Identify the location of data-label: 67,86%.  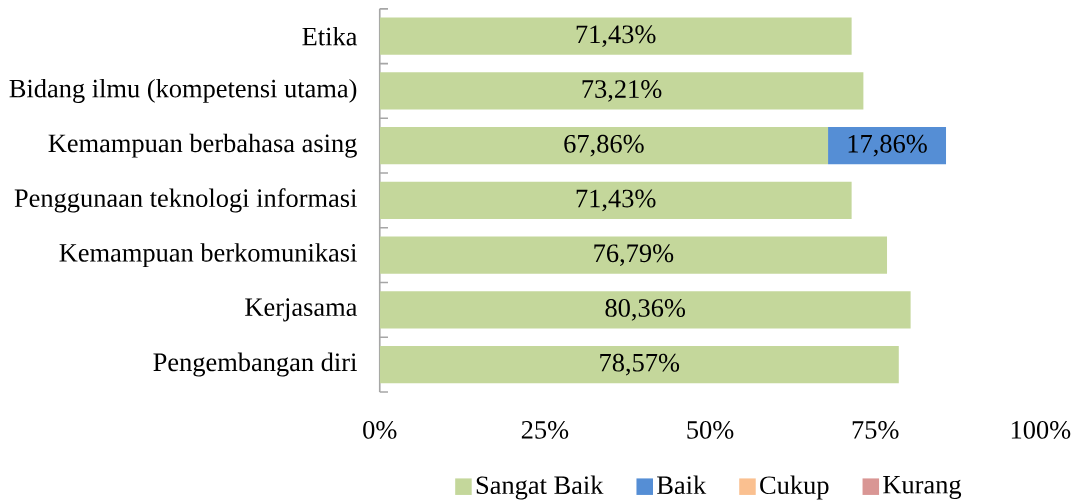
(604, 145).